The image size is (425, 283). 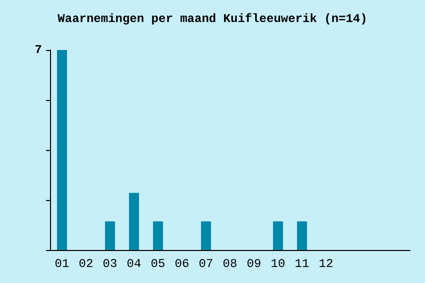 What do you see at coordinates (110, 264) in the screenshot?
I see `x-tick-label: 03` at bounding box center [110, 264].